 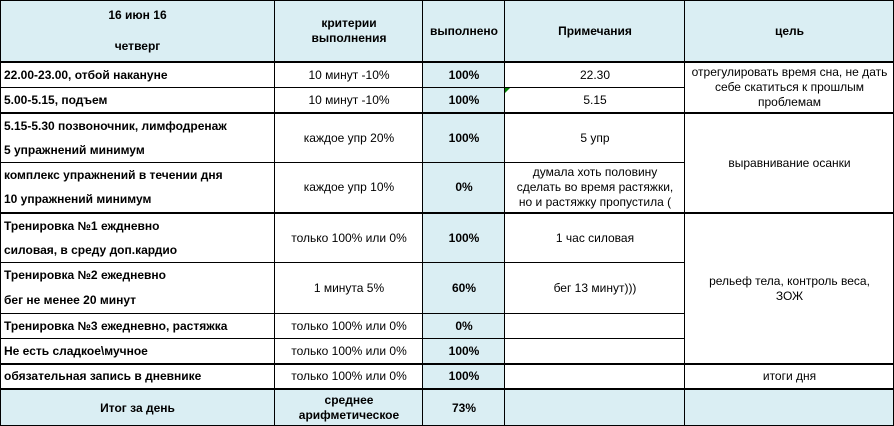 What do you see at coordinates (76, 350) in the screenshot?
I see `task-cell: Не есть сладкое\мучное` at bounding box center [76, 350].